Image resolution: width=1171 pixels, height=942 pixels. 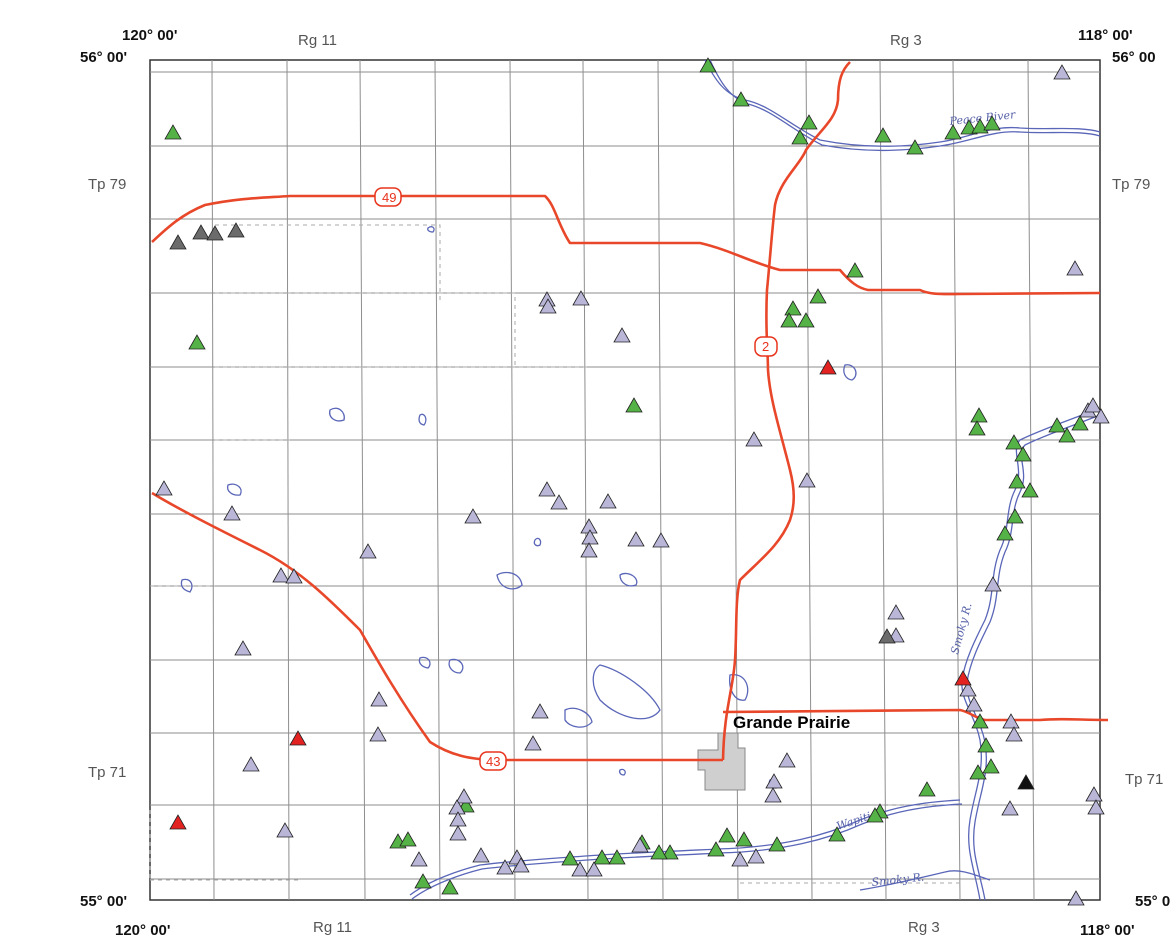 I want to click on svg-text: 49, so click(x=389, y=197).